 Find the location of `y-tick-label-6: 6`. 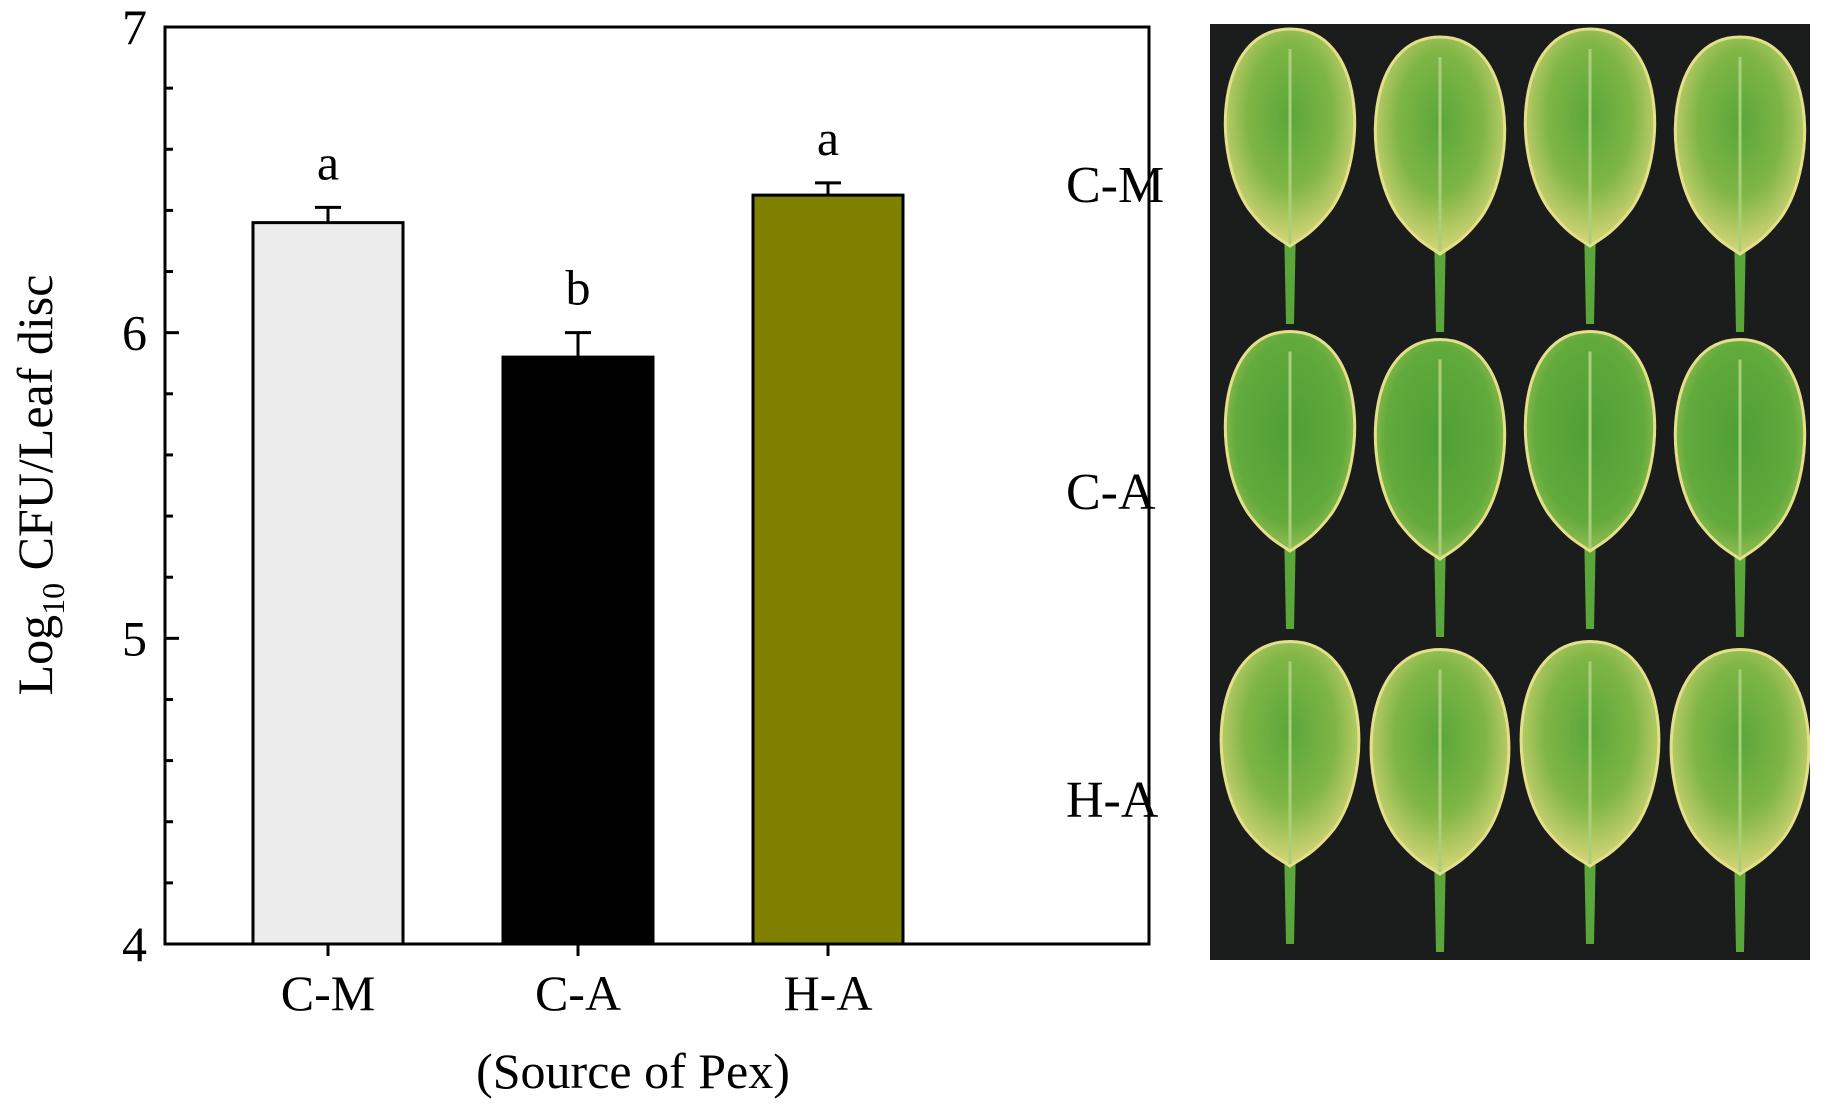

y-tick-label-6: 6 is located at coordinates (134, 333).